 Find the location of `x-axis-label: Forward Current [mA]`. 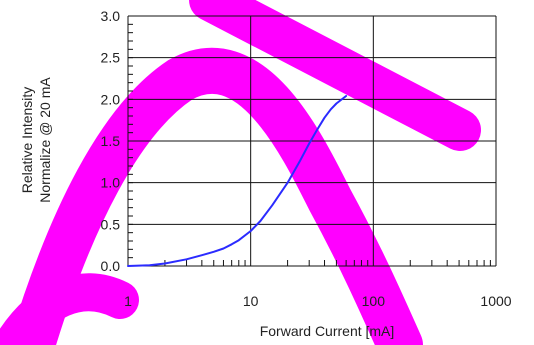

x-axis-label: Forward Current [mA] is located at coordinates (327, 331).